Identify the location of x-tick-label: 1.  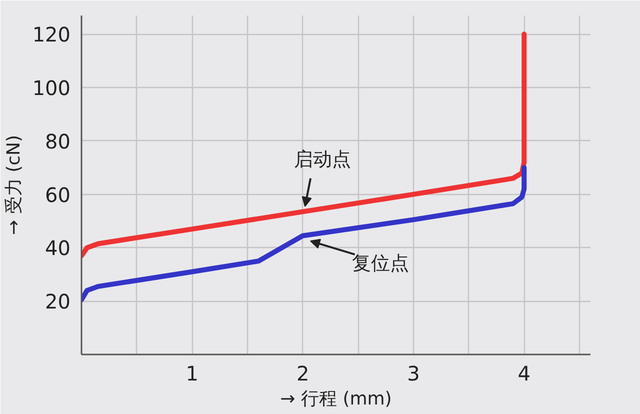
(192, 374).